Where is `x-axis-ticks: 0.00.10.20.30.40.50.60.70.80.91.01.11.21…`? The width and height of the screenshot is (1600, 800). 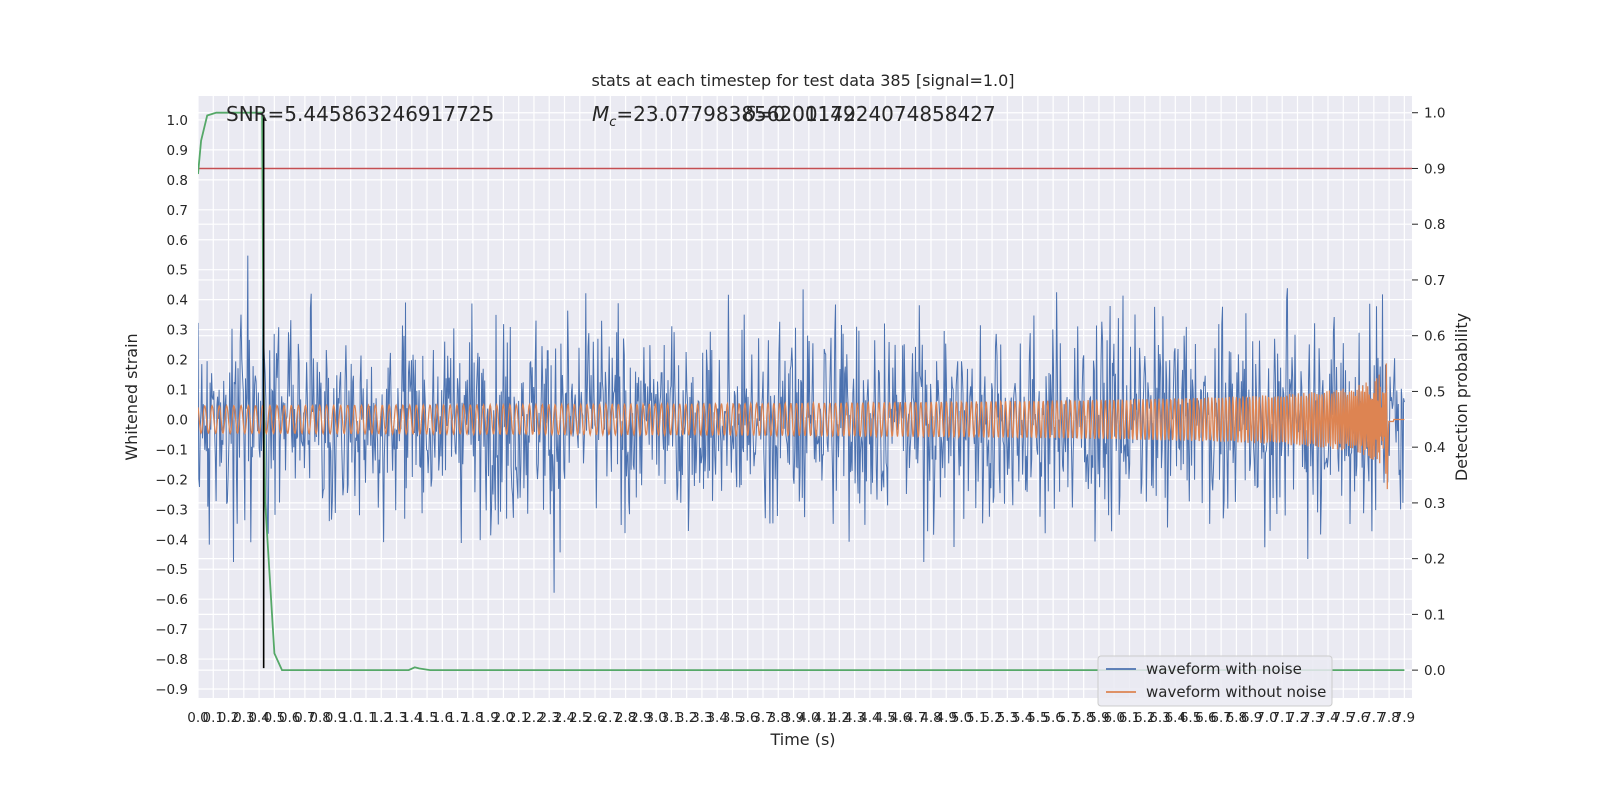
x-axis-ticks: 0.00.10.20.30.40.50.60.70.80.91.01.11.21… is located at coordinates (801, 718).